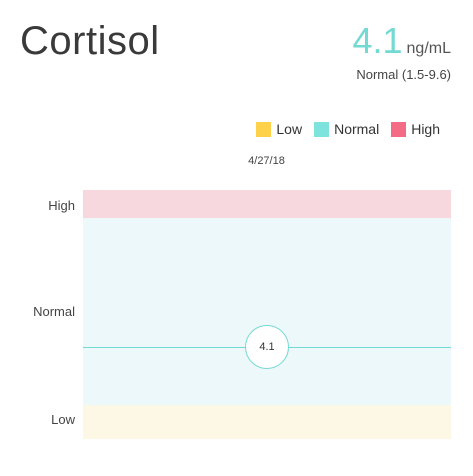 The height and width of the screenshot is (476, 473). I want to click on band-label-normal: Normal, so click(54, 311).